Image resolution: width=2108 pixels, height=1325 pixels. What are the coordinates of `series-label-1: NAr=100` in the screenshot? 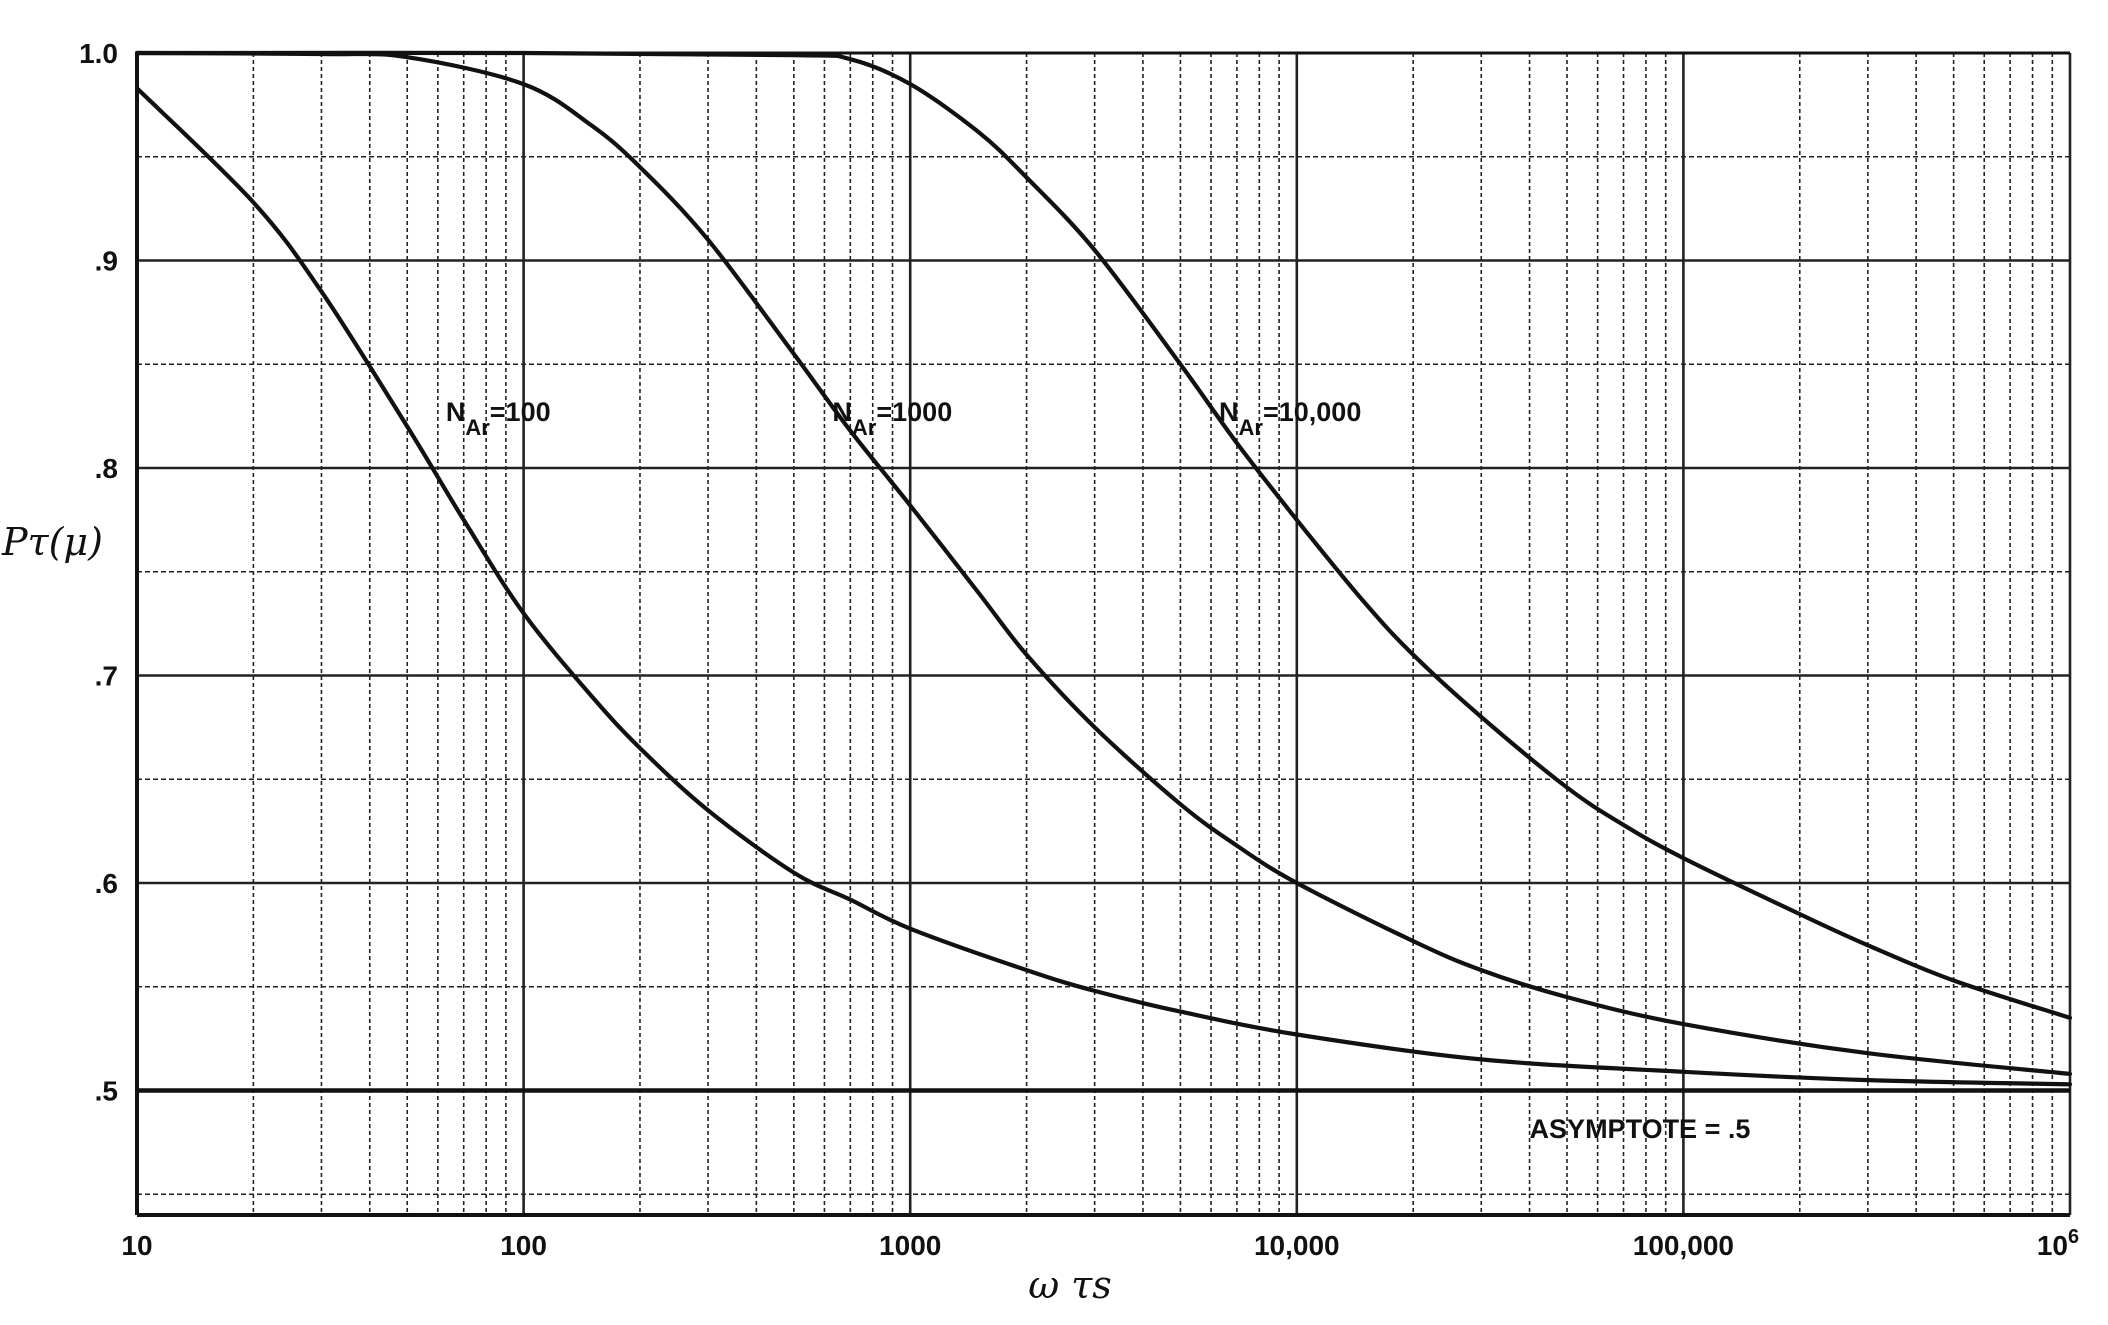 It's located at (498, 418).